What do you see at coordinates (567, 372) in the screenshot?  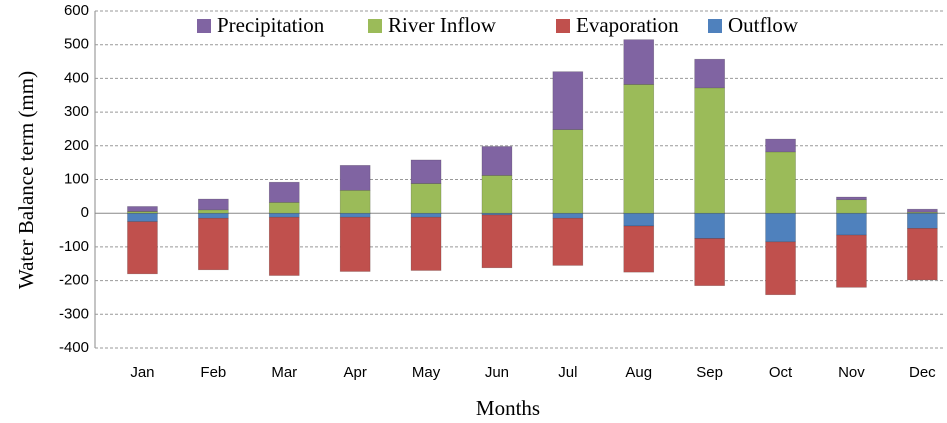 I see `x-tick-label: Jul` at bounding box center [567, 372].